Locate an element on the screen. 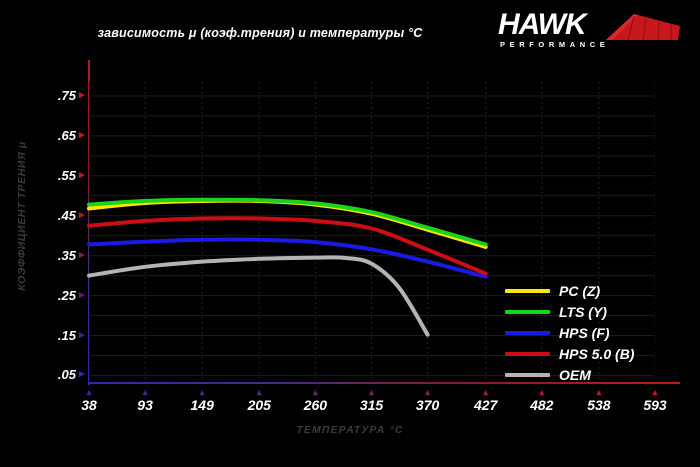 The height and width of the screenshot is (467, 700). x-tick-label: 149 is located at coordinates (202, 405).